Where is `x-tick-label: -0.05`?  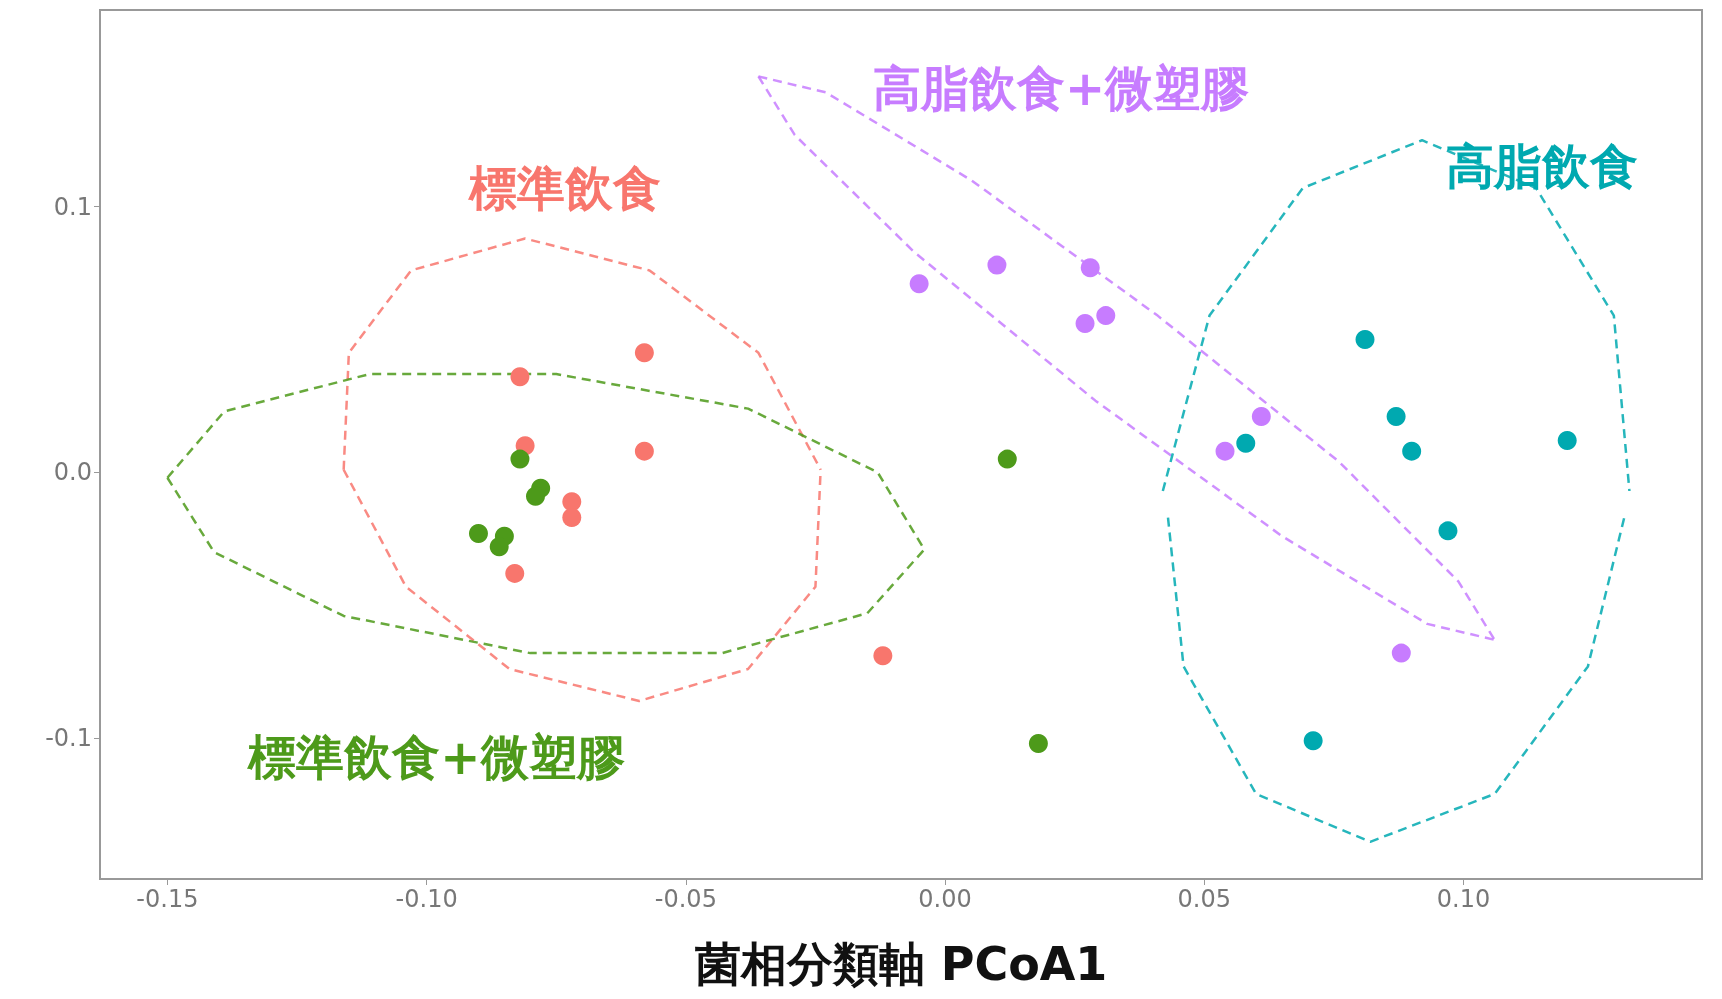 x-tick-label: -0.05 is located at coordinates (685, 899).